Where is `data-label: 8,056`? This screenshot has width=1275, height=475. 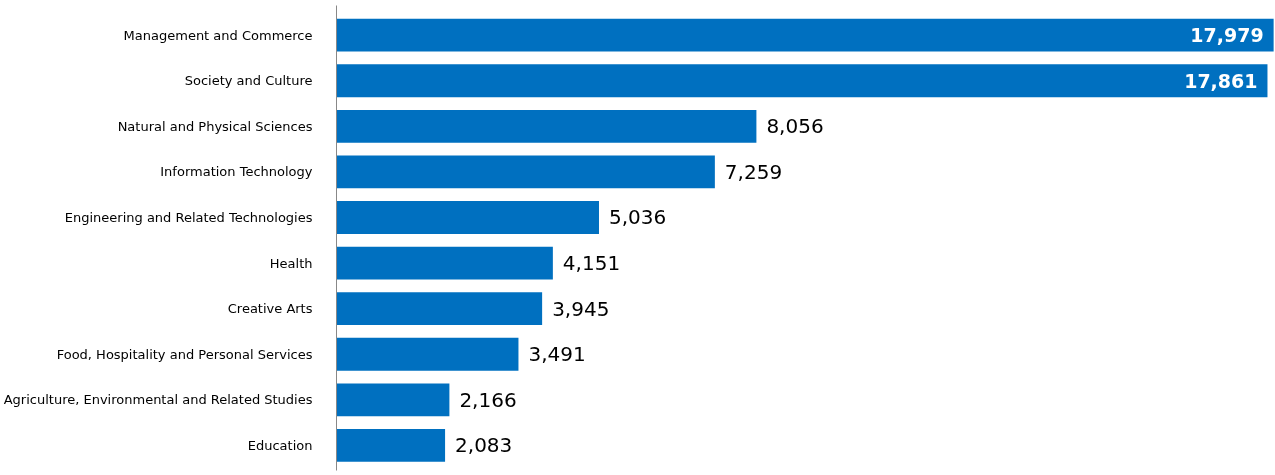
data-label: 8,056 is located at coordinates (795, 126).